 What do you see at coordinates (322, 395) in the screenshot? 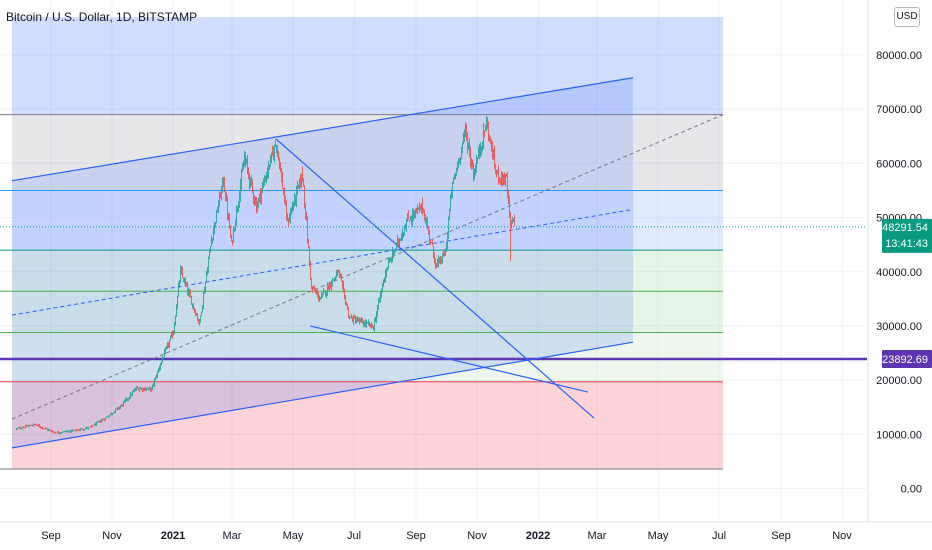
I see `channel-lower-line` at bounding box center [322, 395].